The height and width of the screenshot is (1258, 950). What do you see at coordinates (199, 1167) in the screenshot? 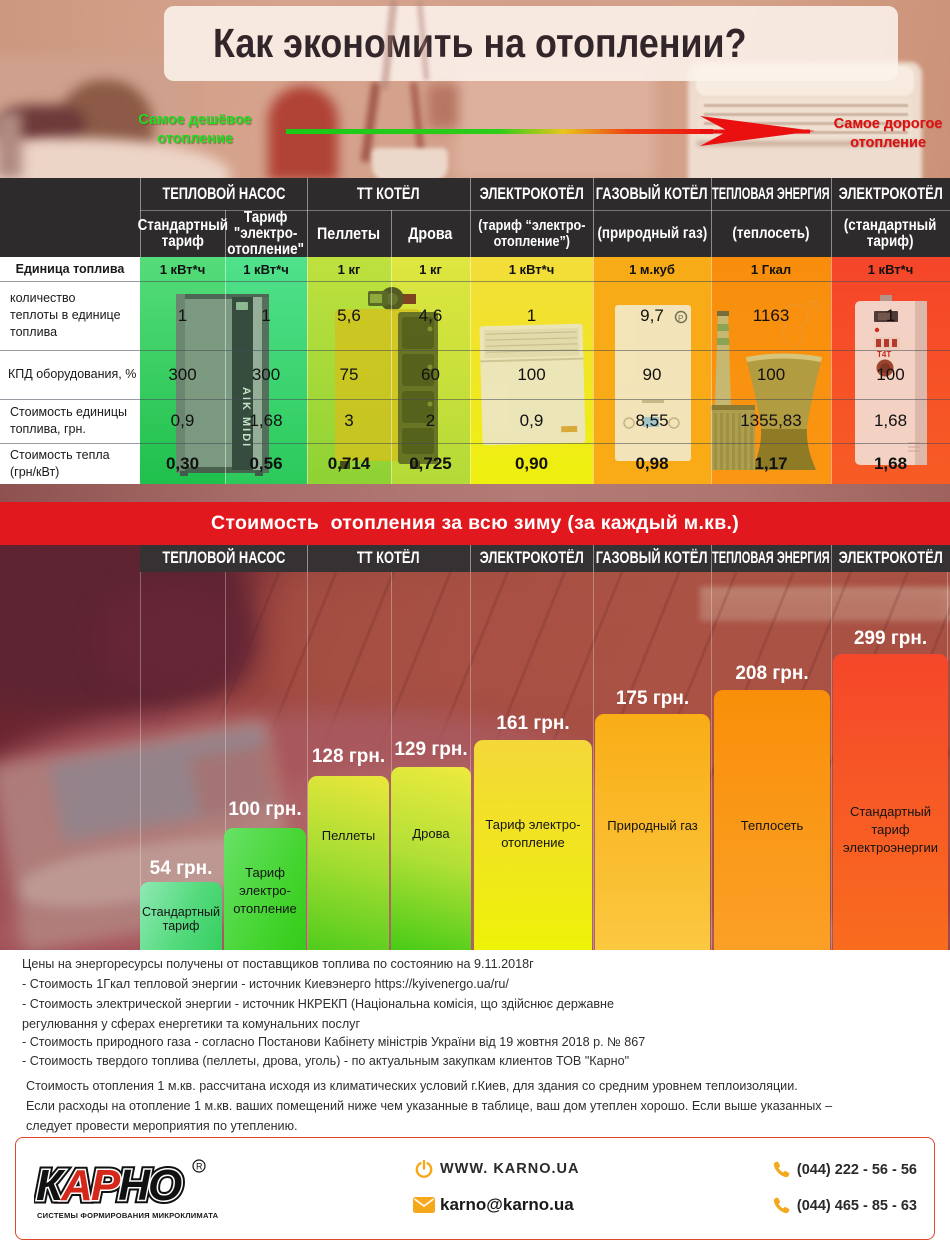
I see `svg-text: R` at bounding box center [199, 1167].